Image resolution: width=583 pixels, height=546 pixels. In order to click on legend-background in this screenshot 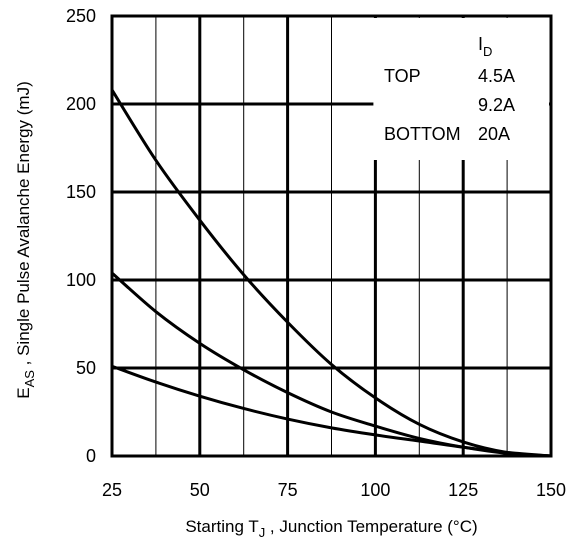, I will do `click(461, 89)`.